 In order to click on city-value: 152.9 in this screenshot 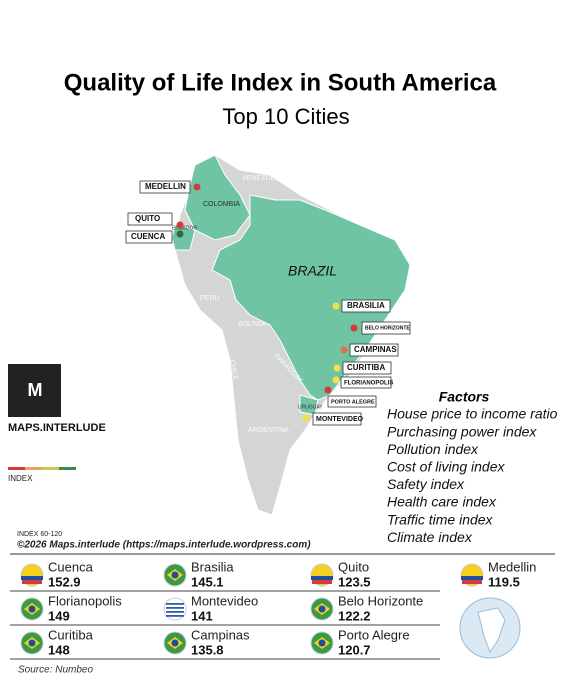, I will do `click(64, 581)`.